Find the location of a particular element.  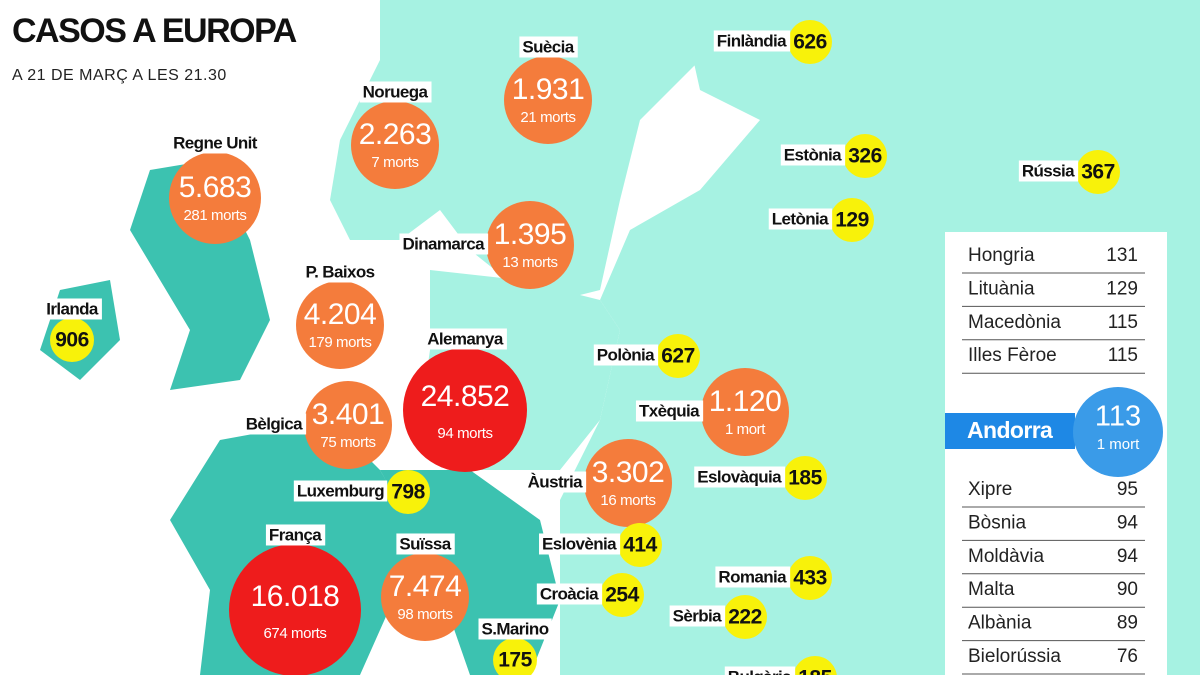

highlight-deaths: 1 mort is located at coordinates (1118, 444).